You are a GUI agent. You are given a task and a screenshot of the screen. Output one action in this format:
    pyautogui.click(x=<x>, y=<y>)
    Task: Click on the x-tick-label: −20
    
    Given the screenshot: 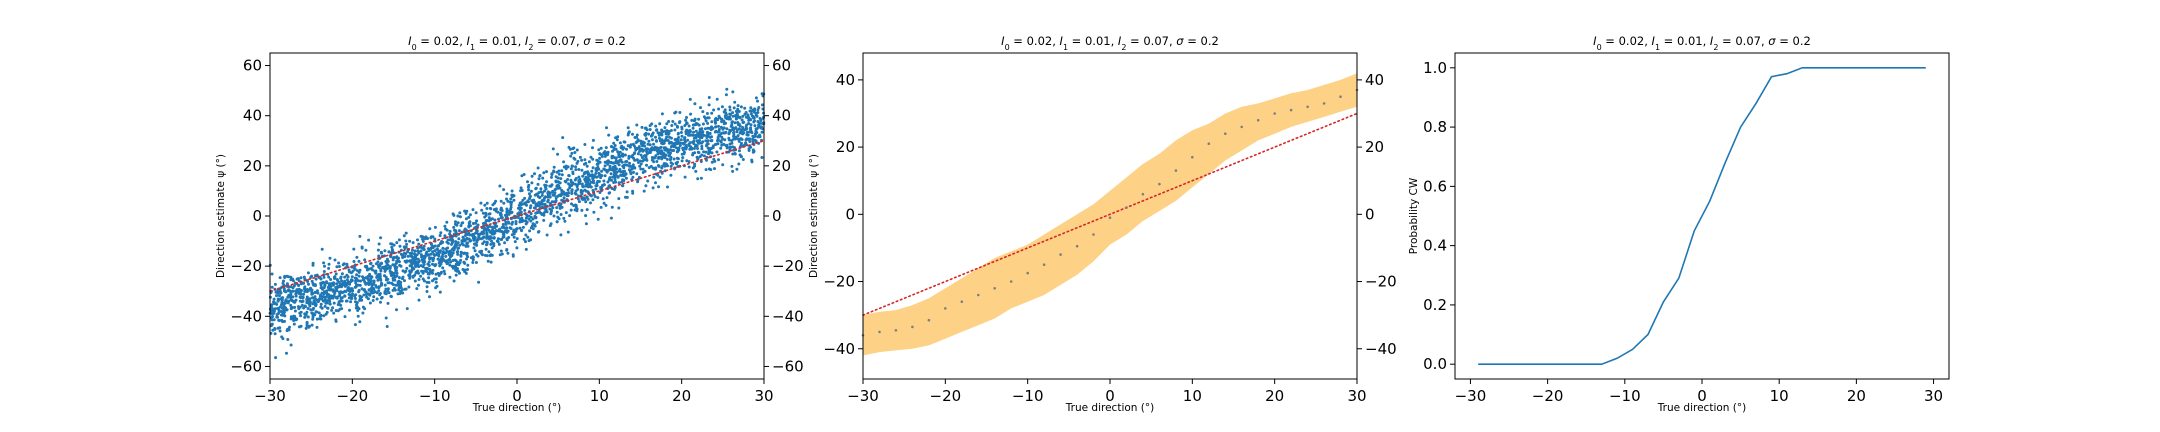 What is the action you would take?
    pyautogui.click(x=946, y=396)
    